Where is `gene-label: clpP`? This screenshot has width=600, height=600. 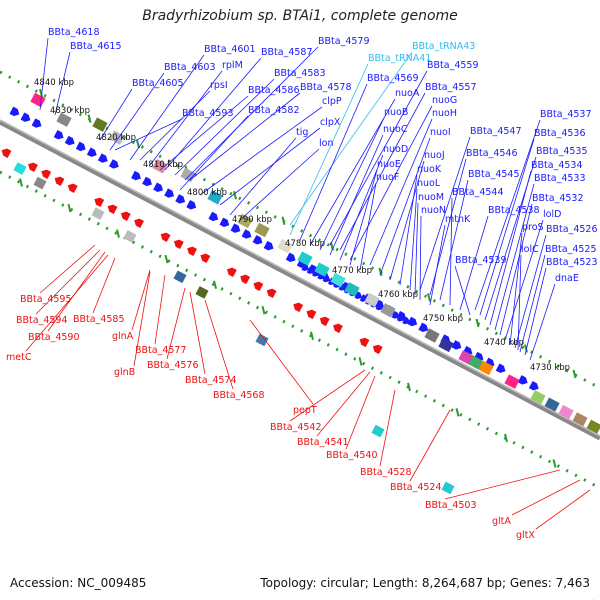
gene-label: clpP is located at coordinates (332, 101).